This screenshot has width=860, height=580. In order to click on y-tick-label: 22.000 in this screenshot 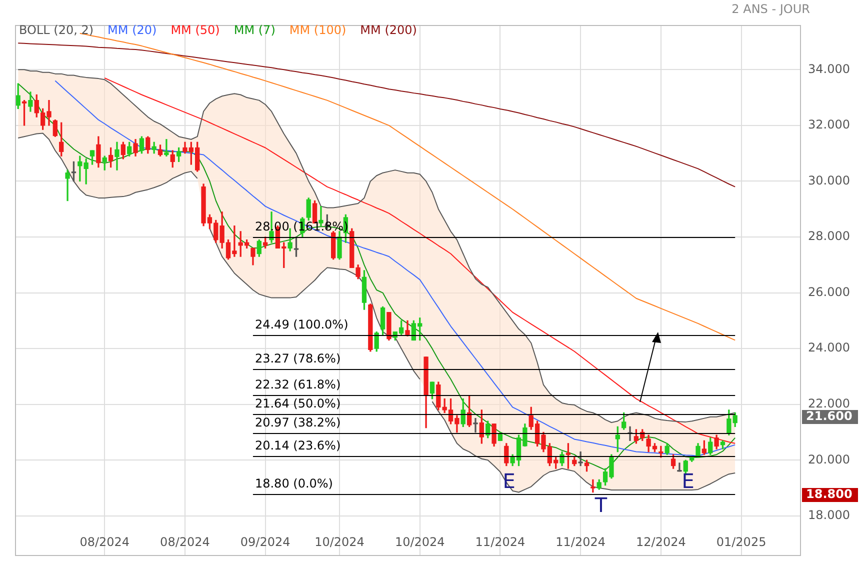, I will do `click(829, 403)`.